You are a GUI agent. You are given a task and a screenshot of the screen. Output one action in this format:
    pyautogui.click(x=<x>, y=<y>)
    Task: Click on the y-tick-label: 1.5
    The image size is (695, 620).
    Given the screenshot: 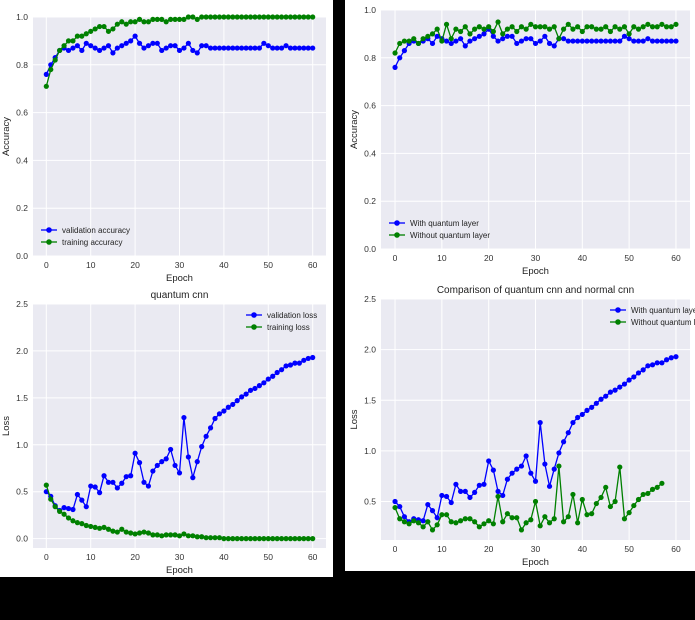 What is the action you would take?
    pyautogui.click(x=370, y=400)
    